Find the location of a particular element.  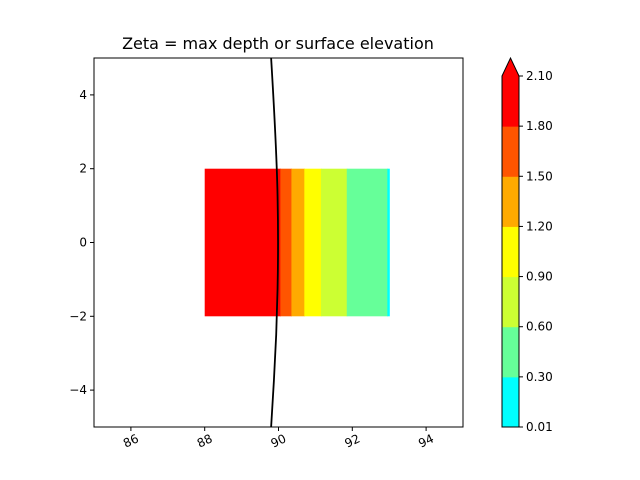

y-tick-label-2: 0 is located at coordinates (83, 243).